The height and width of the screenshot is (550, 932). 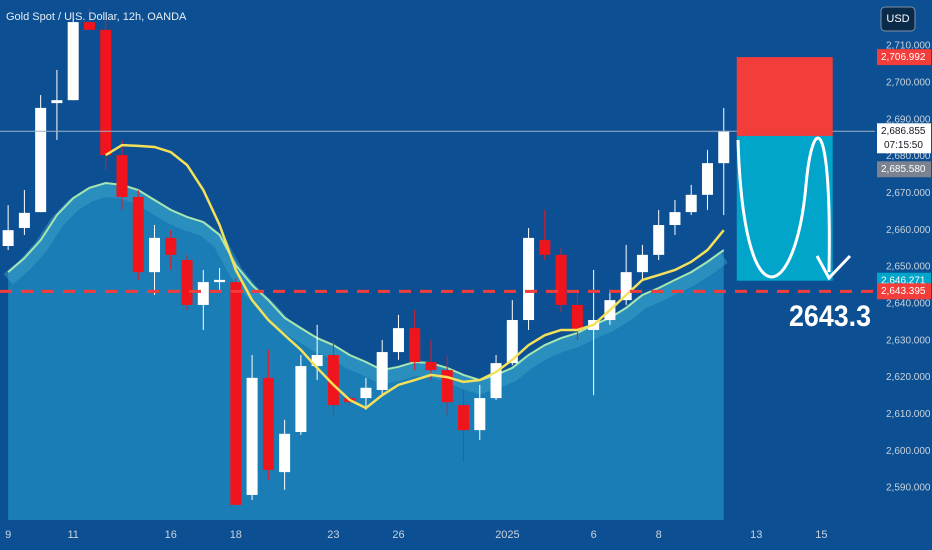 I want to click on last-price-tag: 2,686.855, so click(x=903, y=131).